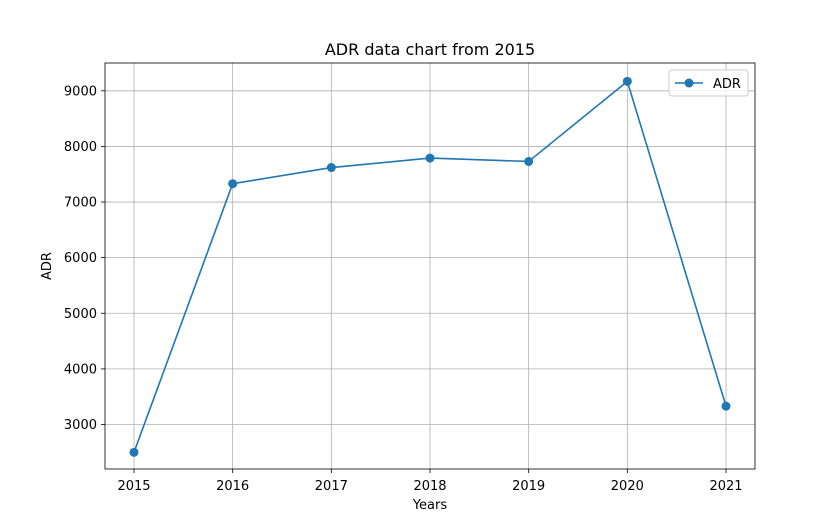 The height and width of the screenshot is (527, 839). I want to click on y-tick-label: 9000, so click(80, 91).